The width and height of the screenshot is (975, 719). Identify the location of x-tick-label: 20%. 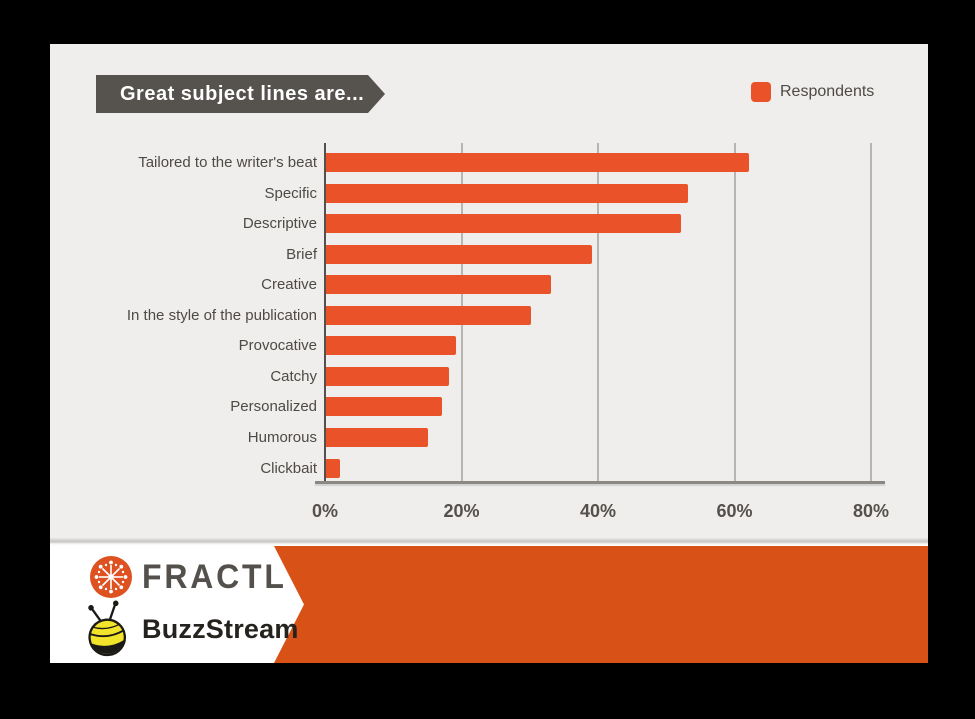
(461, 511).